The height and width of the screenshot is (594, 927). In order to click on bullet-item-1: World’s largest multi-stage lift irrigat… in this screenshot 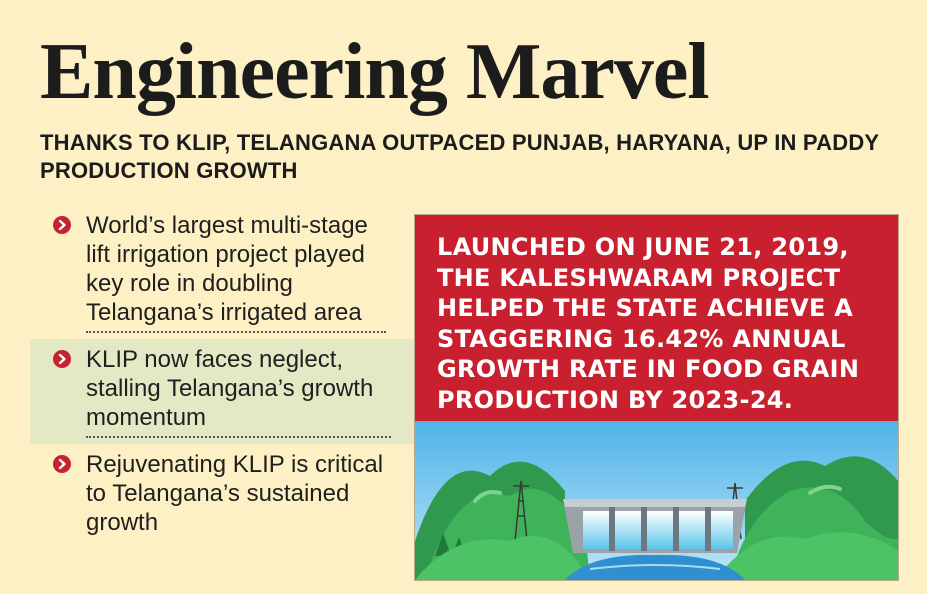, I will do `click(222, 272)`.